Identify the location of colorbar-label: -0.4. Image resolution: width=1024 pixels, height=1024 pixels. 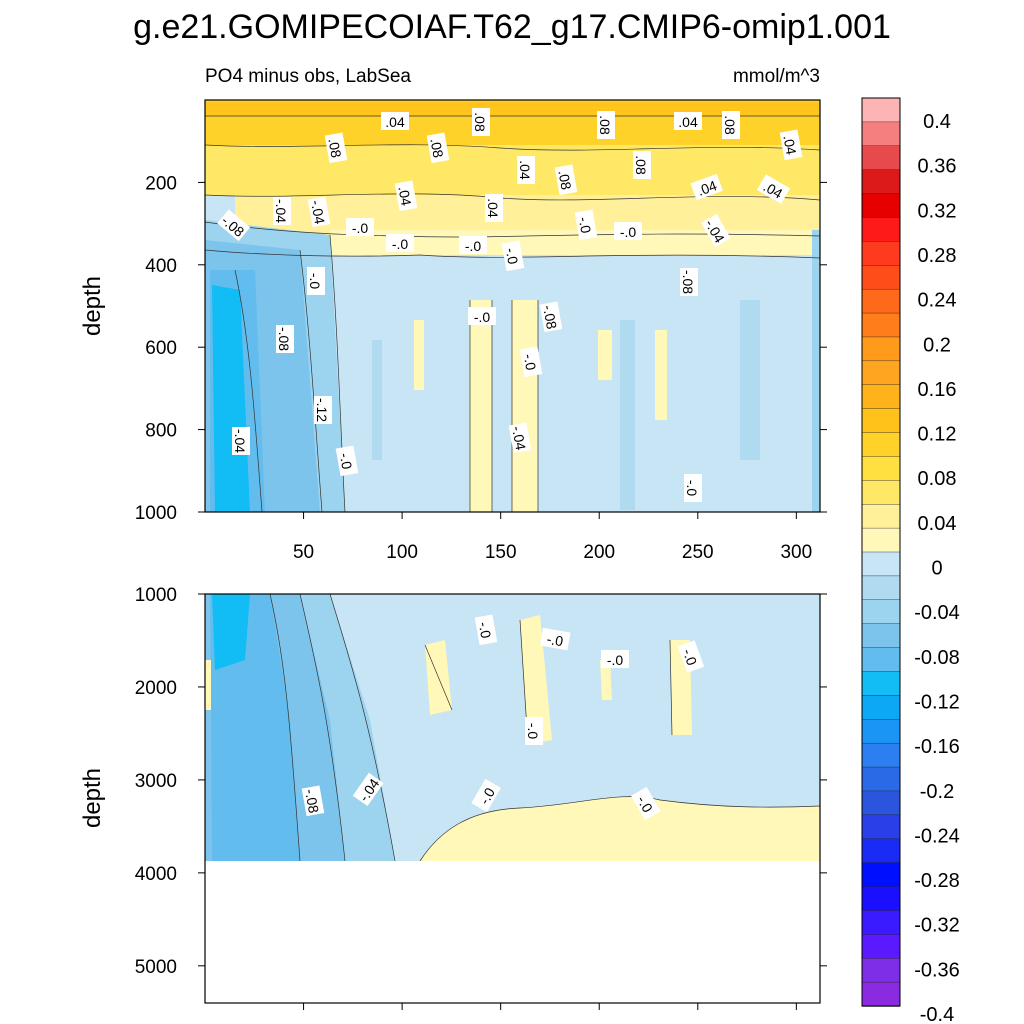
(937, 1014).